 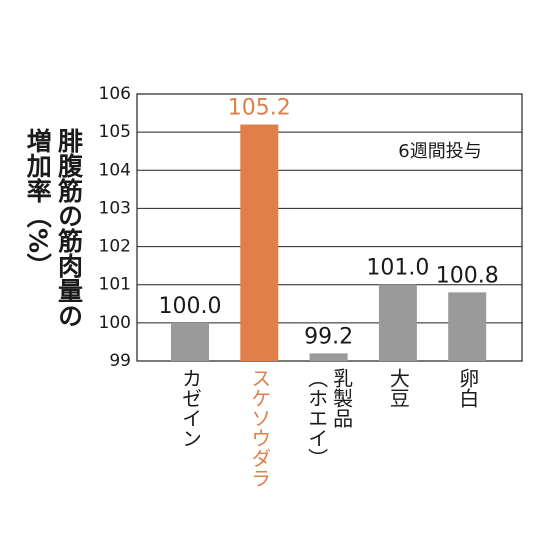 I want to click on y-axis-label: 腓腹筋の筋肉量の増加率（%）, so click(x=53, y=228).